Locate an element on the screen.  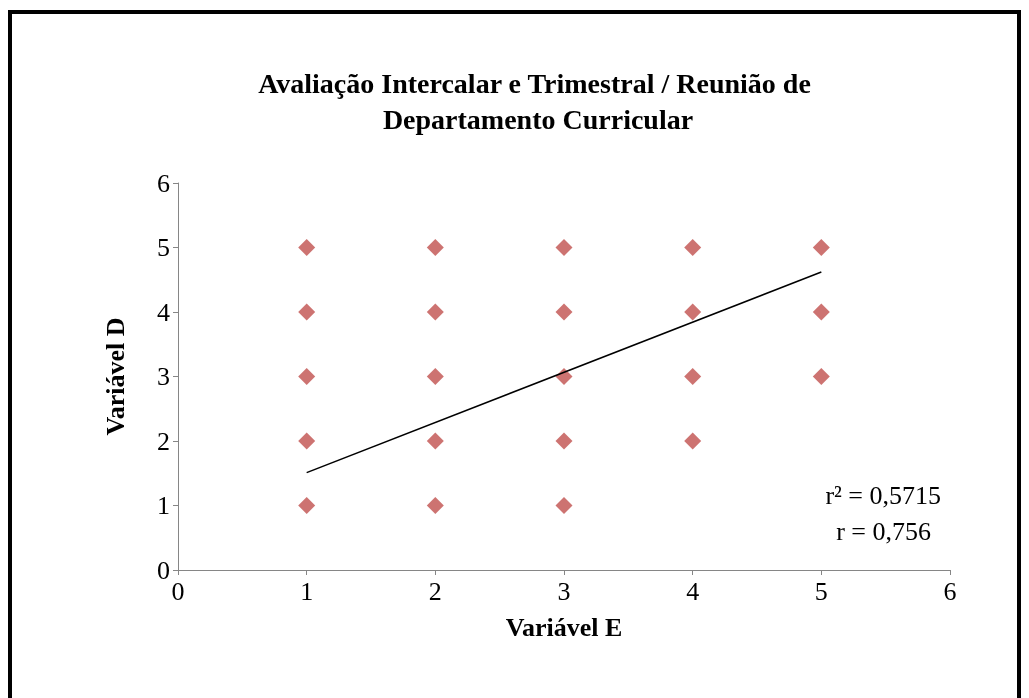
y-tick-label: 2 is located at coordinates (163, 441).